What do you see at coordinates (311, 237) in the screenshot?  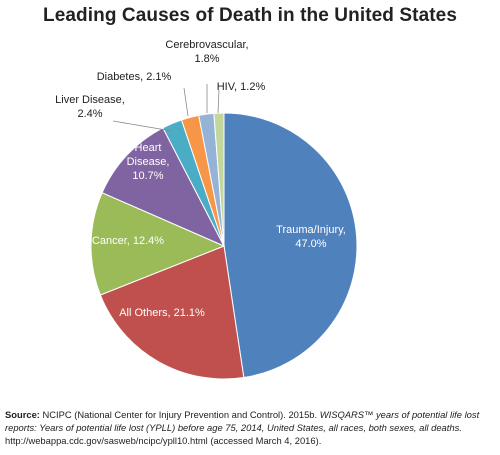 I see `slice-label-trauma-injury: Trauma/Injury, 47.0%` at bounding box center [311, 237].